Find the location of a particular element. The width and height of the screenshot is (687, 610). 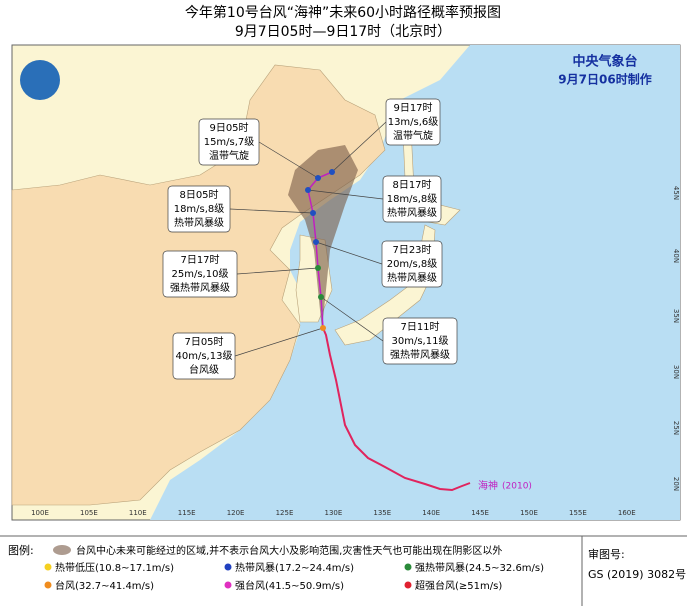

lon-label: 105E is located at coordinates (89, 513).